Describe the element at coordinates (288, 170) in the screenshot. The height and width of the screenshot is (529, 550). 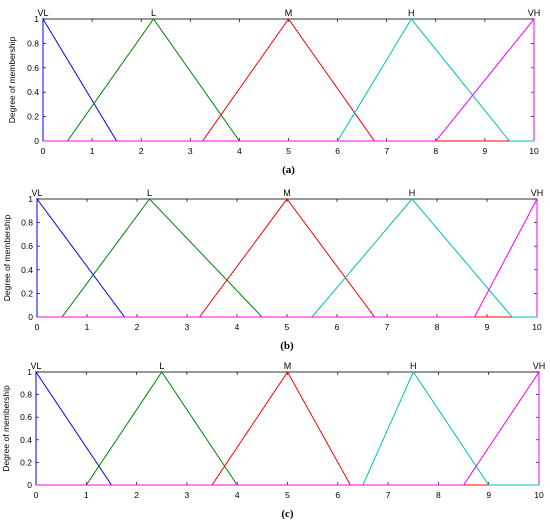
I see `panel-label: (a)` at that location.